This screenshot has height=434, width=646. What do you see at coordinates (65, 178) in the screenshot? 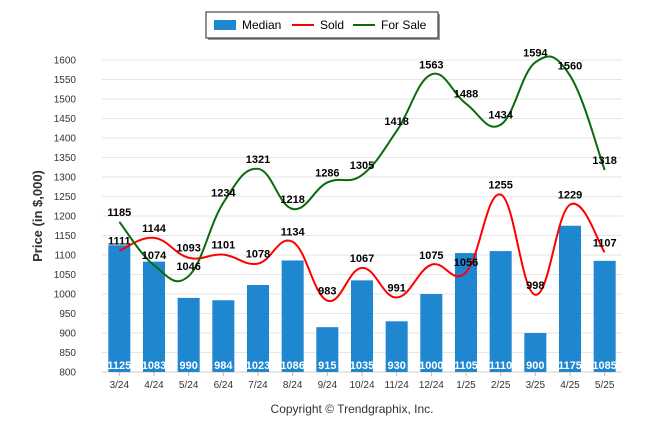
I see `y-tick-label: 1300` at bounding box center [65, 178].